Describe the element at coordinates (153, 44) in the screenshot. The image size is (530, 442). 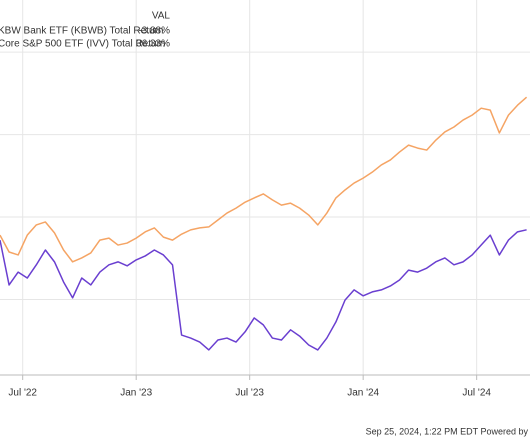
I see `legend-value: 36.33%` at that location.